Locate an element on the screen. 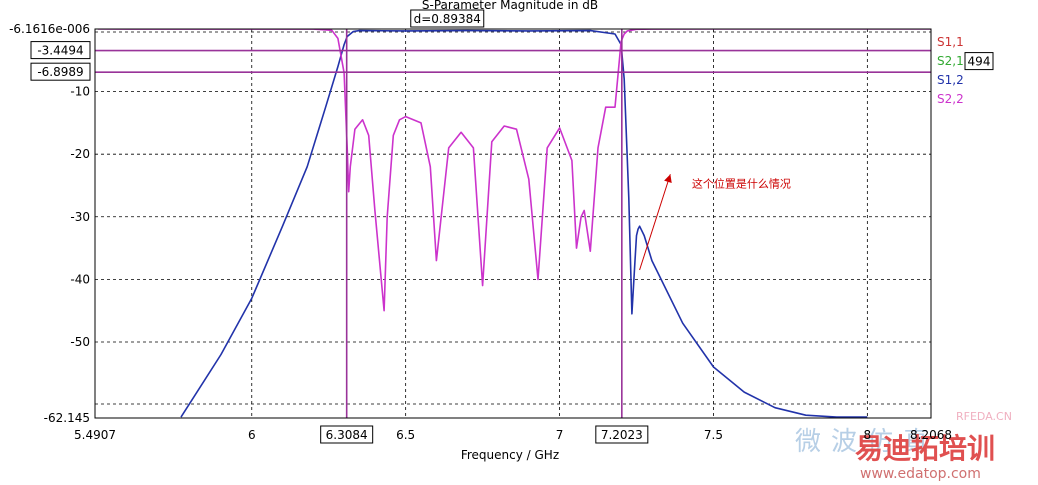 This screenshot has height=485, width=1038. horizontal-marker-label: -6.8989 is located at coordinates (60, 71).